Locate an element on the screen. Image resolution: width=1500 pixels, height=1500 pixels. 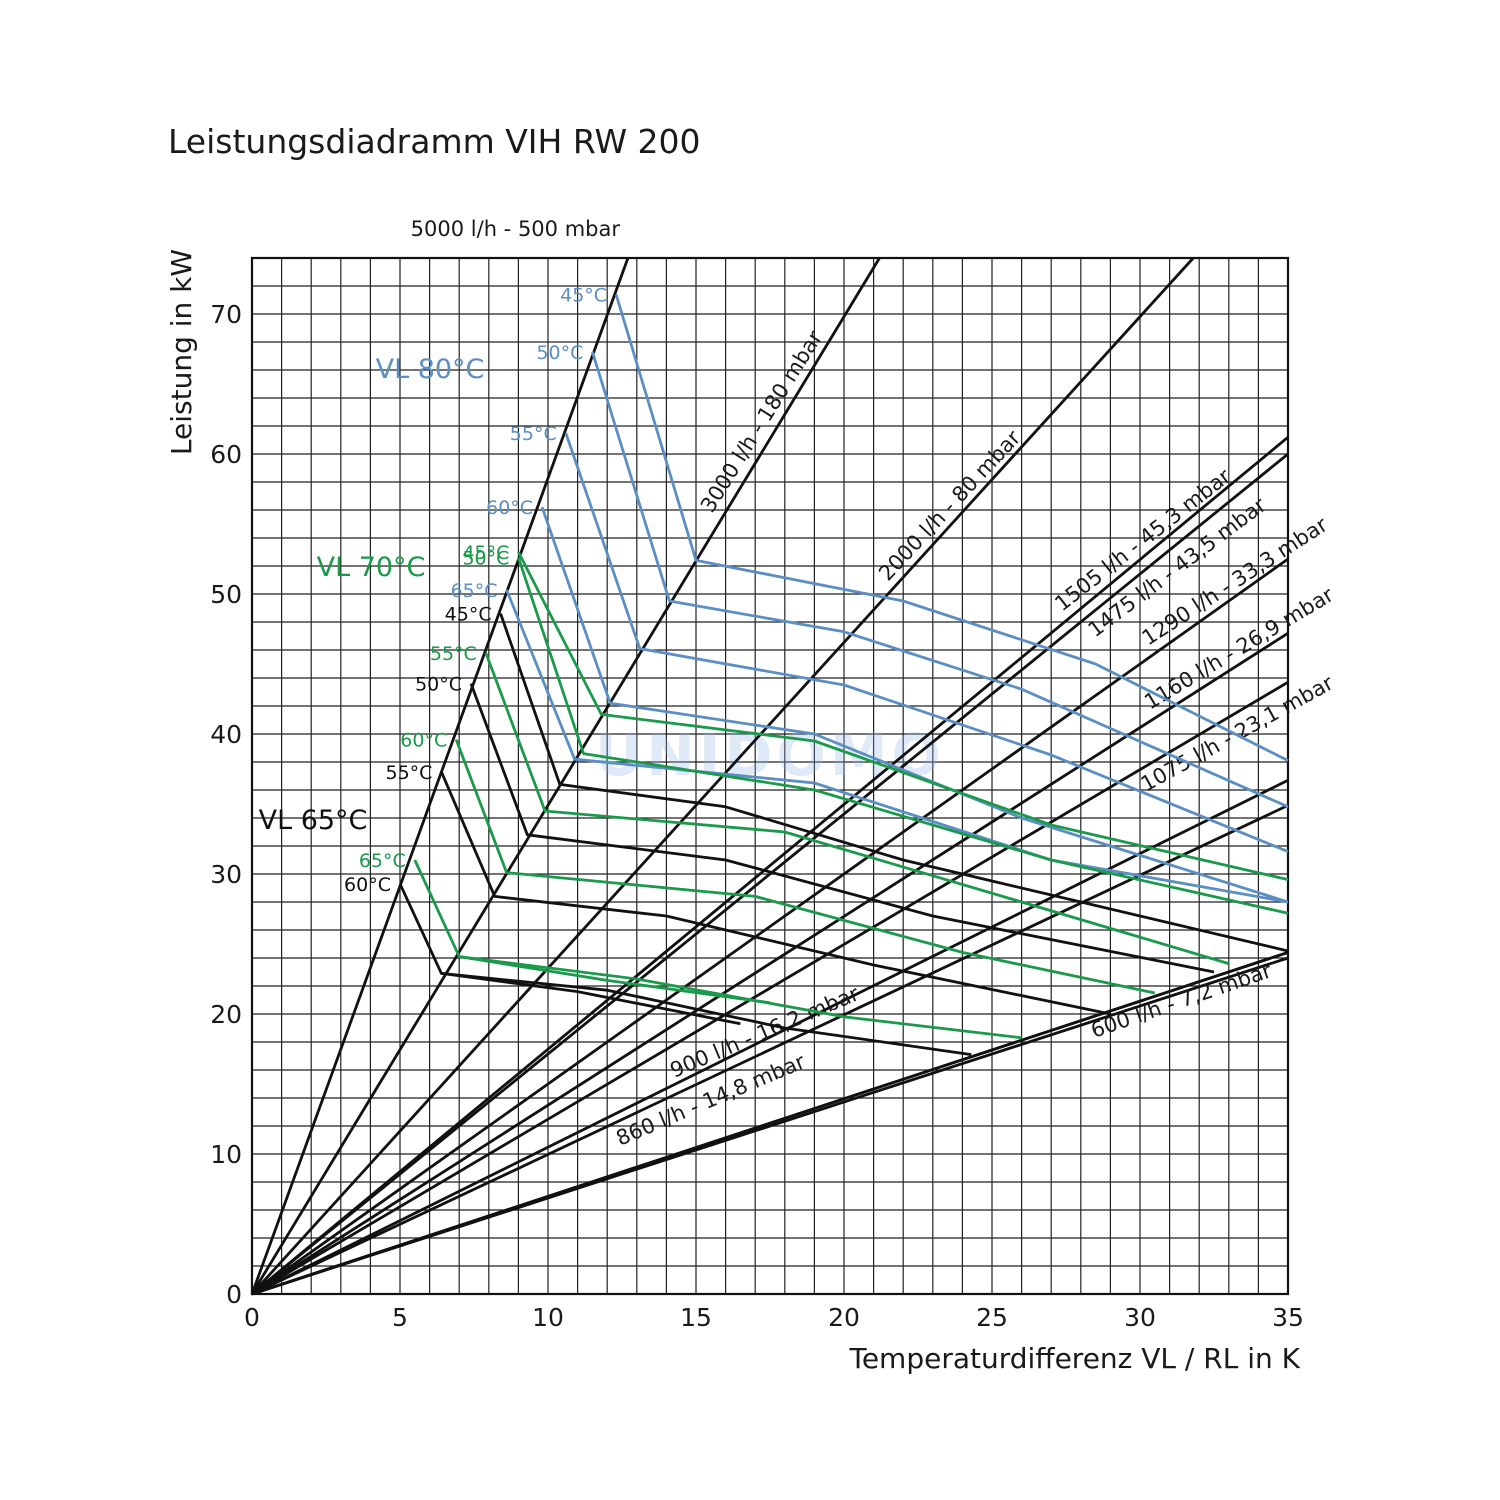
y-tick-label: 20 is located at coordinates (226, 1014).